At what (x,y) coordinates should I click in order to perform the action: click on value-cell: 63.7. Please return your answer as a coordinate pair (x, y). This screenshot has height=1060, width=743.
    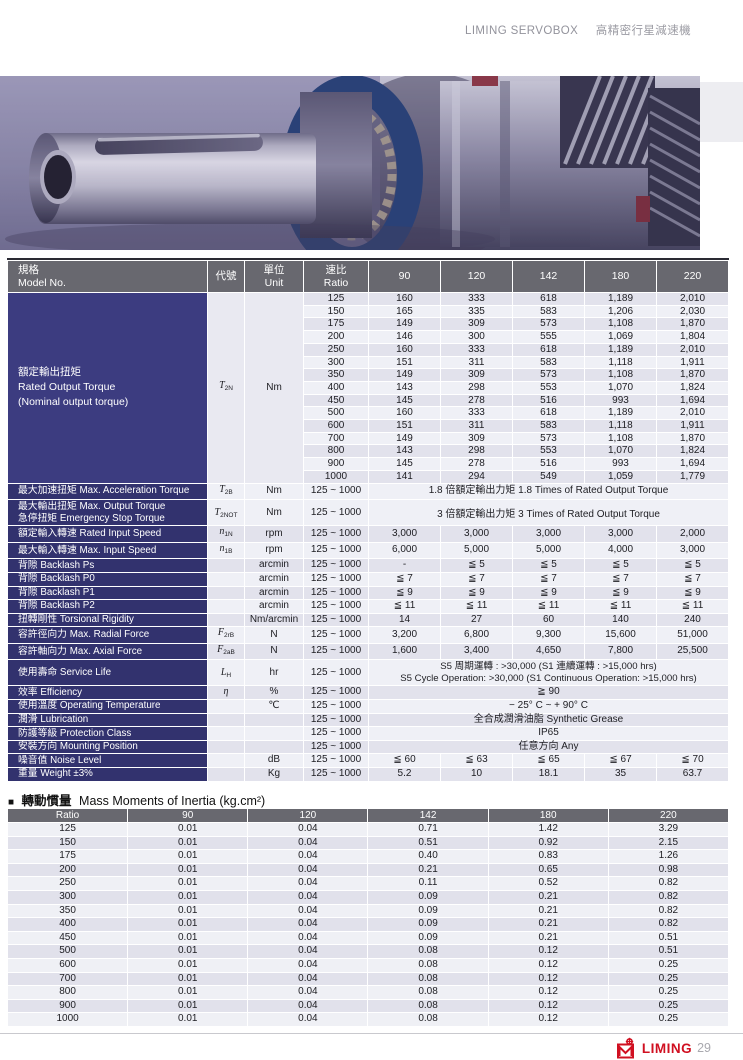
    Looking at the image, I should click on (692, 774).